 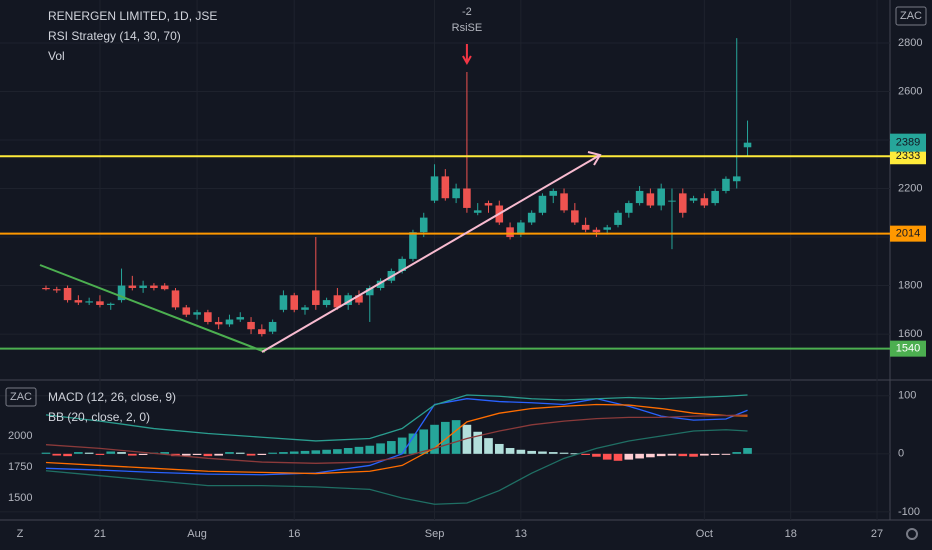 I want to click on level-label: 1540, so click(x=908, y=349).